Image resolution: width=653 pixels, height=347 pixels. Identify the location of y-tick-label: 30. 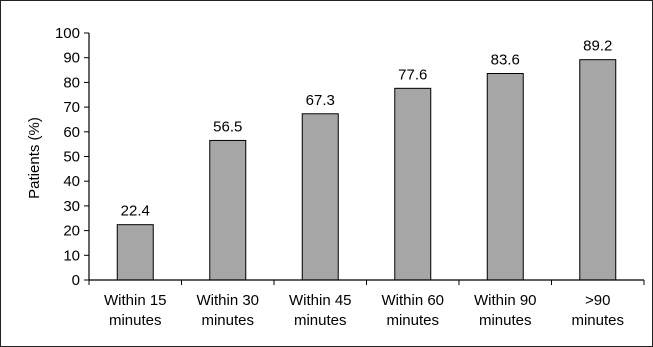
(71, 206).